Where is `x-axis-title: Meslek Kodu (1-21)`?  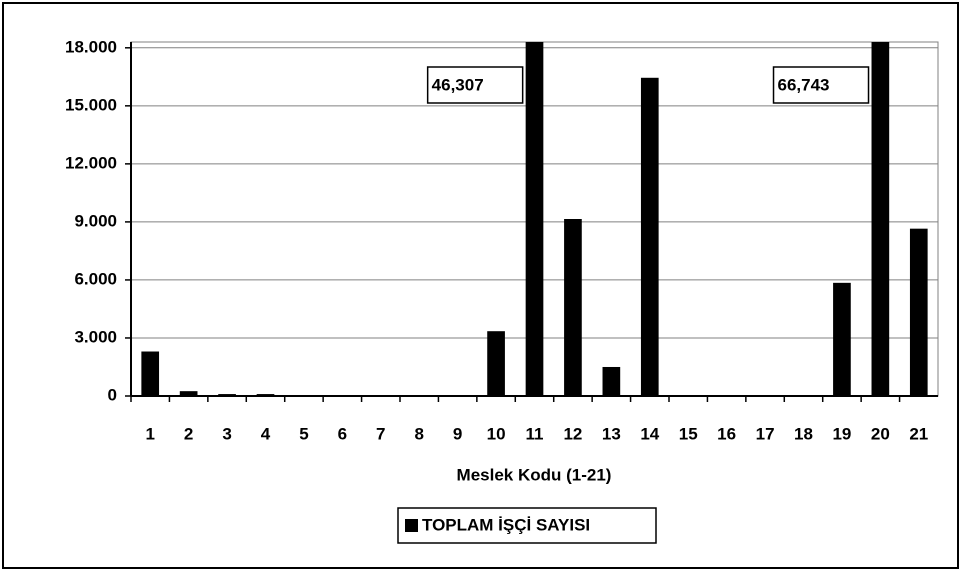
x-axis-title: Meslek Kodu (1-21) is located at coordinates (534, 474).